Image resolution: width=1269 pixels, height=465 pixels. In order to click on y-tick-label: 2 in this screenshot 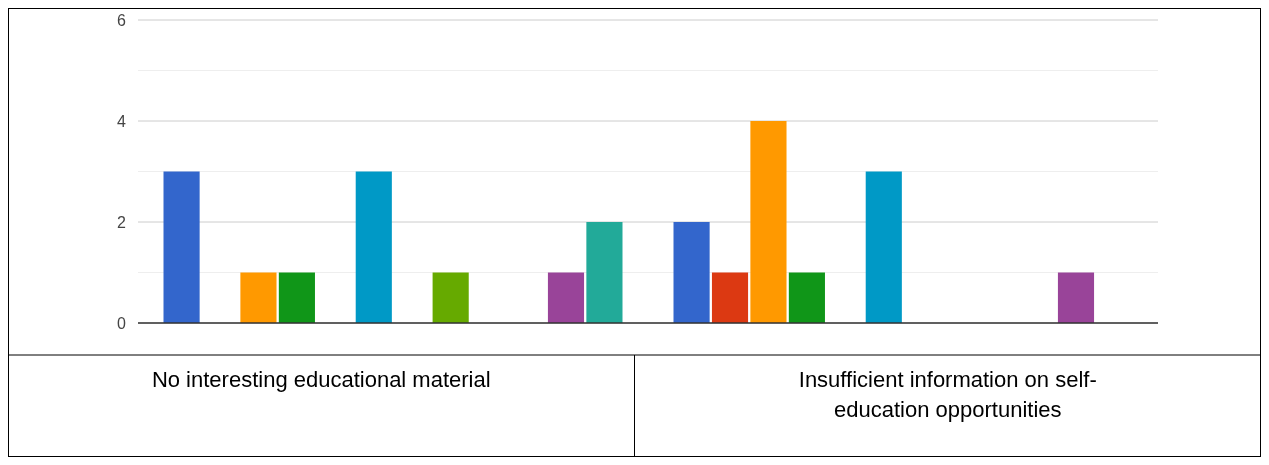, I will do `click(122, 222)`.